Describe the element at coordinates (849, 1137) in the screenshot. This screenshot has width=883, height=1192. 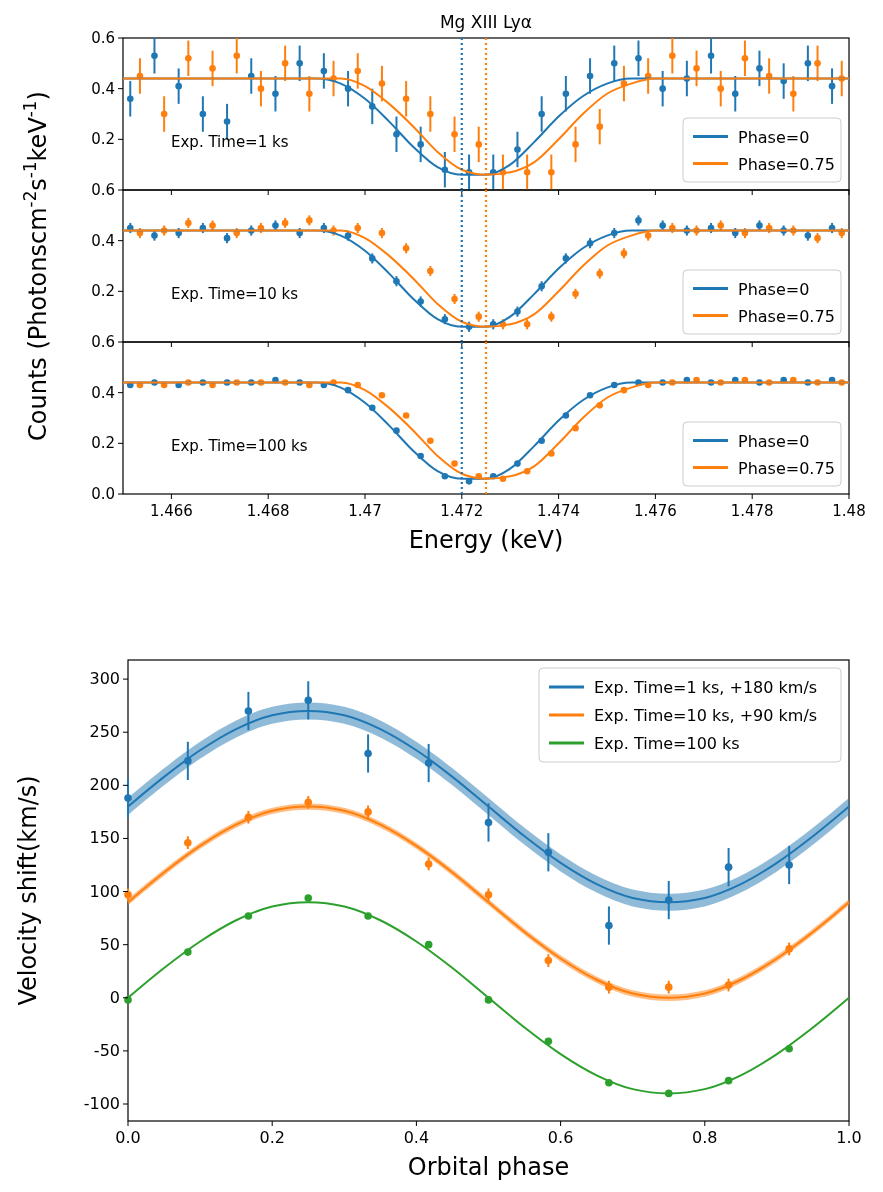
I see `x-tick-label: 1.0` at that location.